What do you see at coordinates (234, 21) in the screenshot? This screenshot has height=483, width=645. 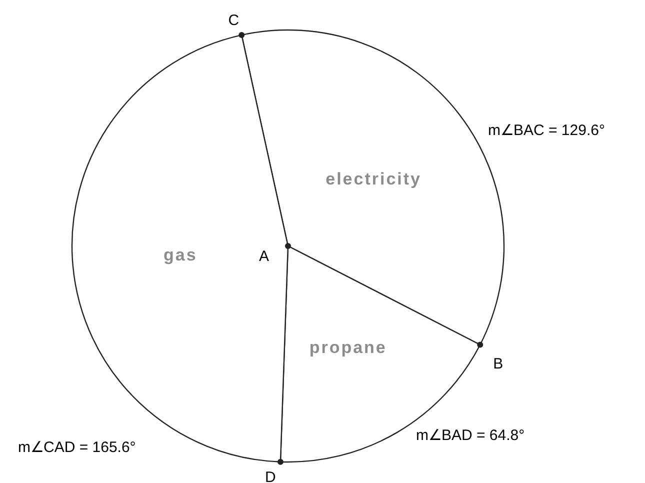 I see `text: C` at bounding box center [234, 21].